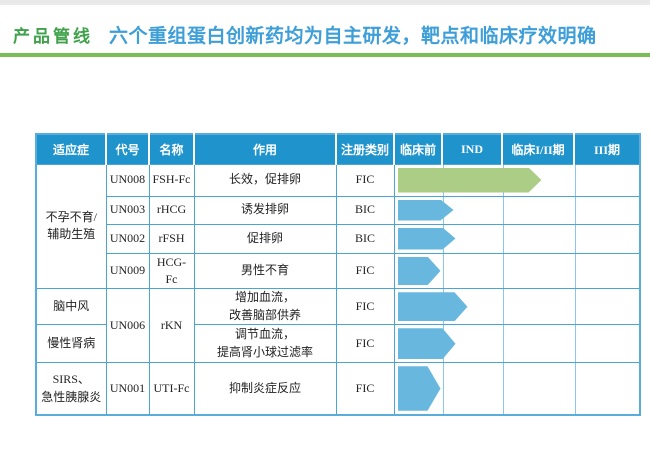 Image resolution: width=650 pixels, height=454 pixels. Describe the element at coordinates (171, 326) in the screenshot. I see `cell-name: rKN` at that location.